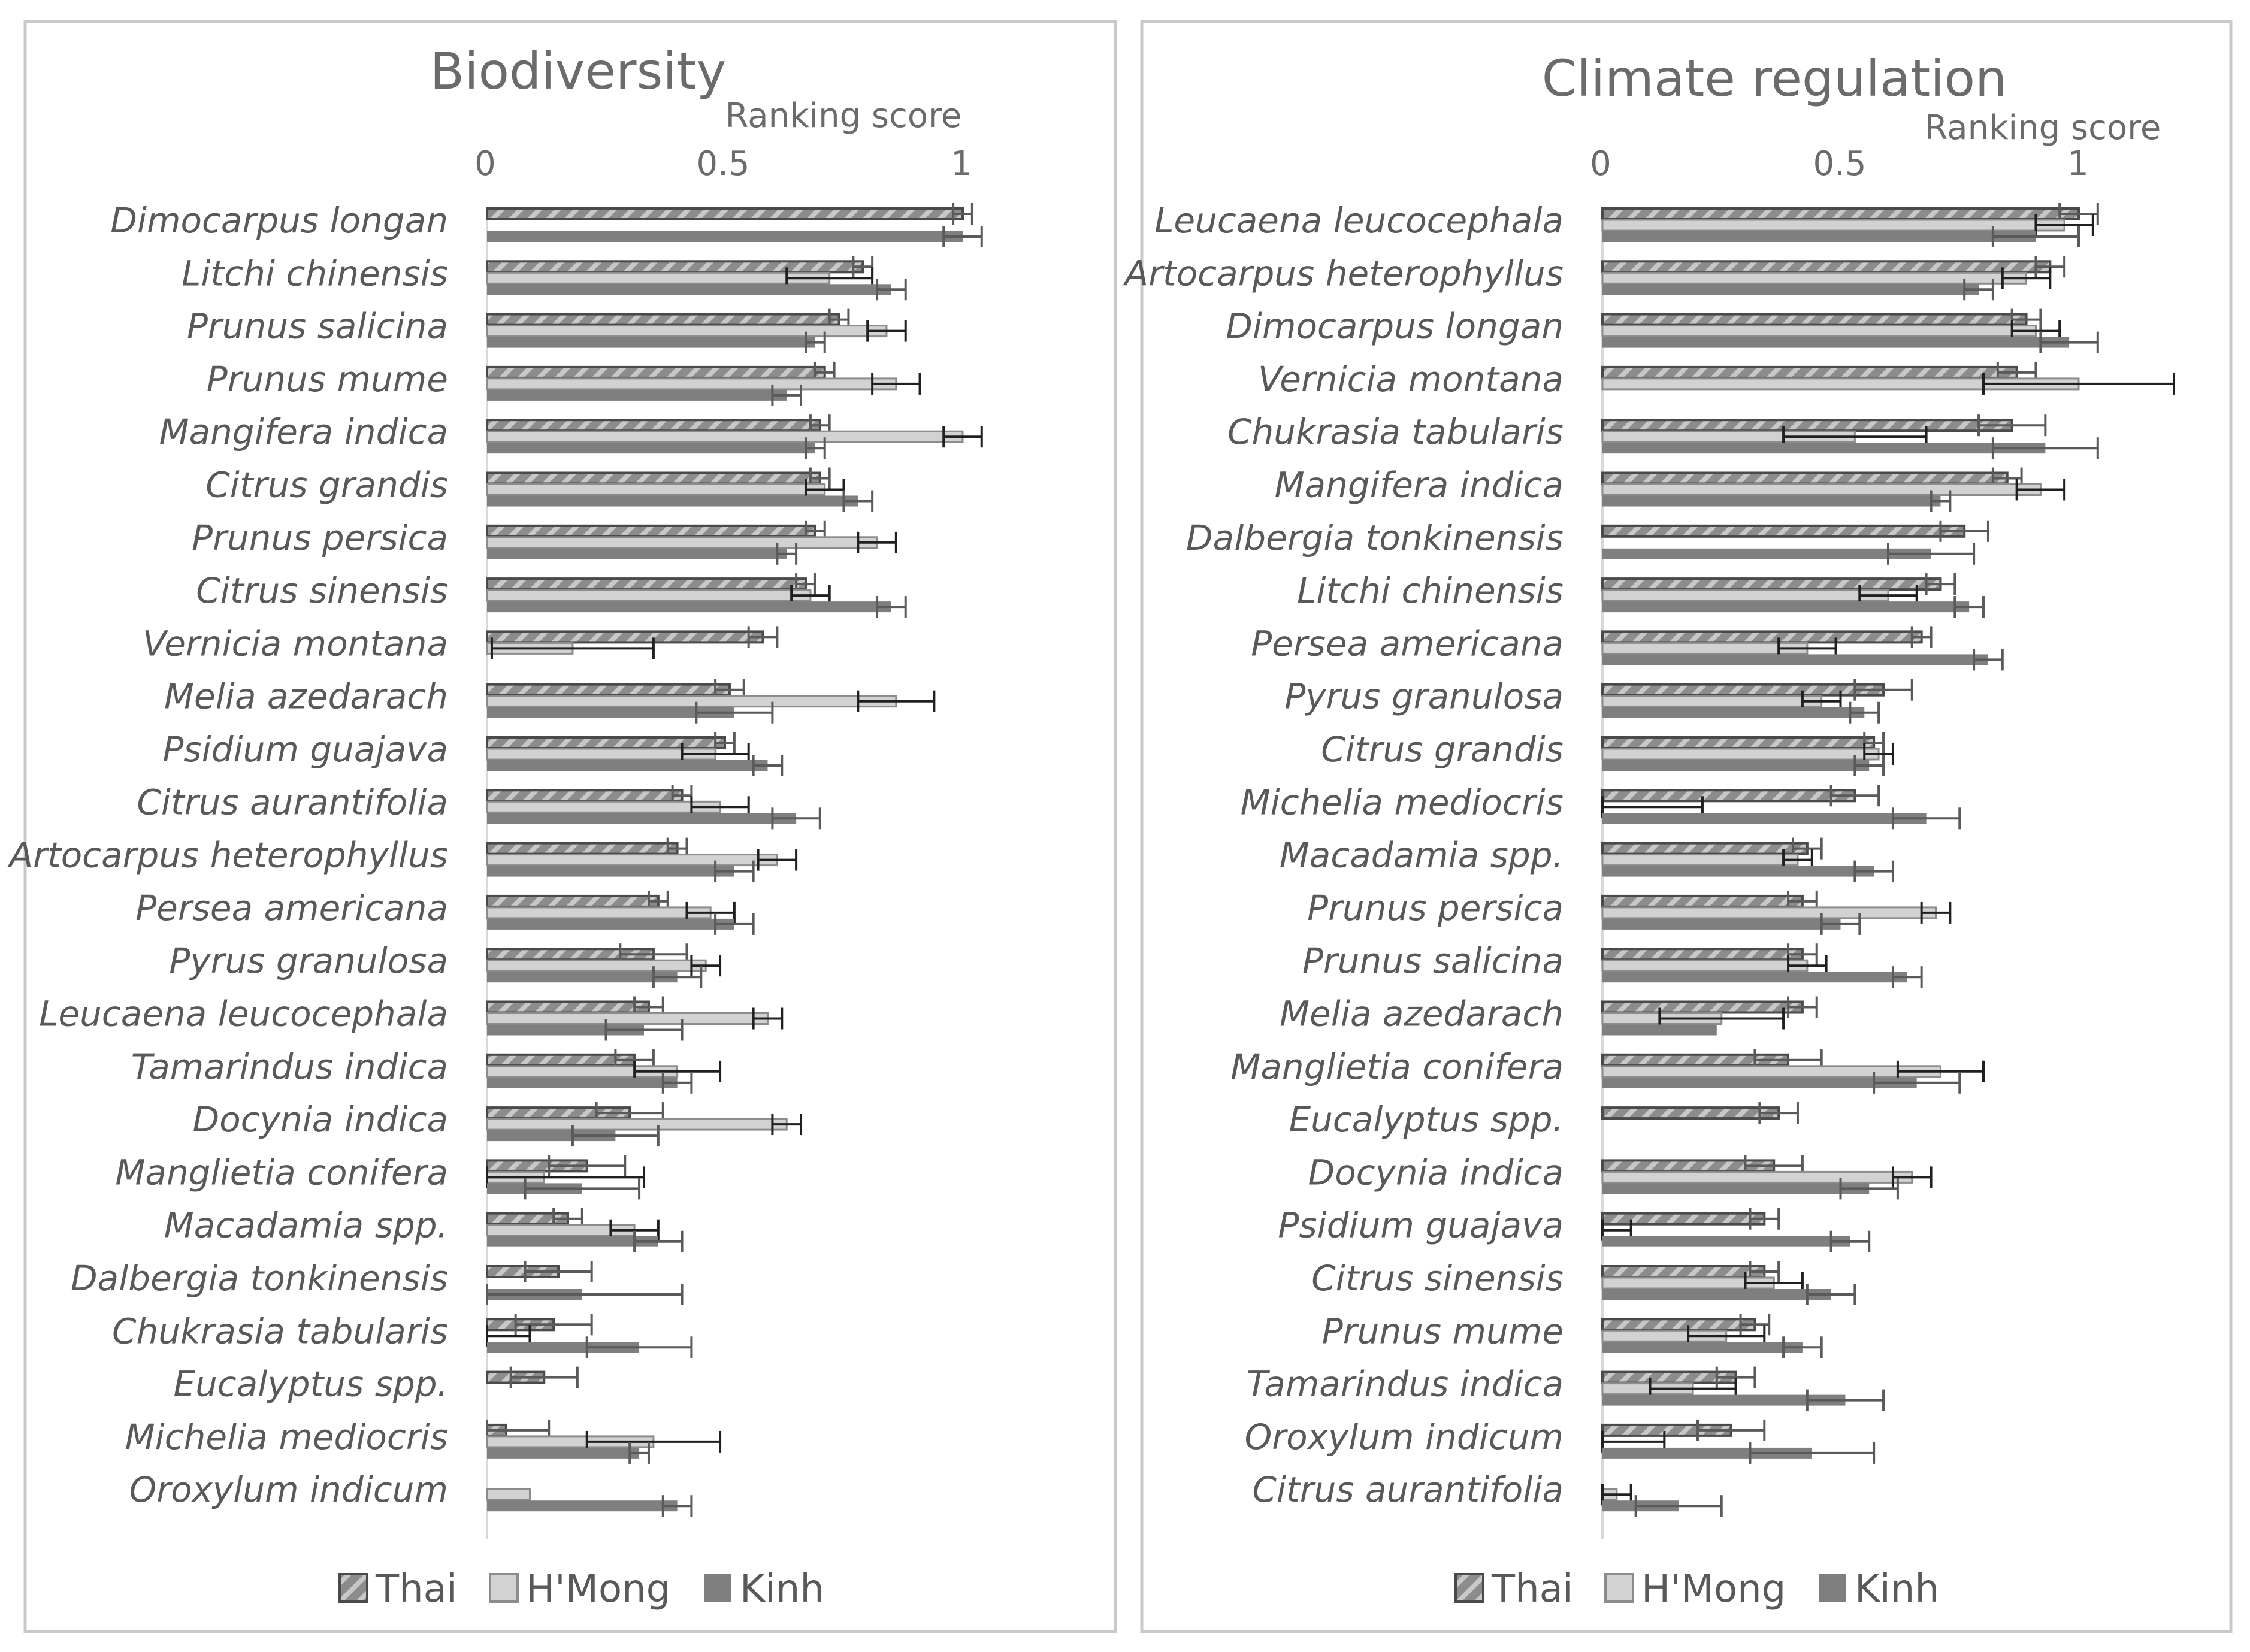 The image size is (2250, 1652). I want to click on category-label: Persea americana, so click(291, 908).